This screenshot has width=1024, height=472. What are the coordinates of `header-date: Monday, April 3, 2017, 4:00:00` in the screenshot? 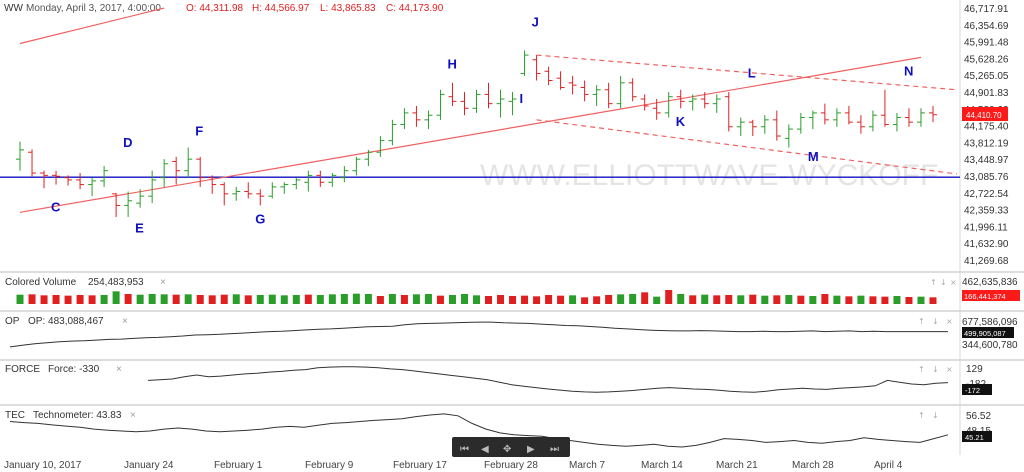 It's located at (93, 8).